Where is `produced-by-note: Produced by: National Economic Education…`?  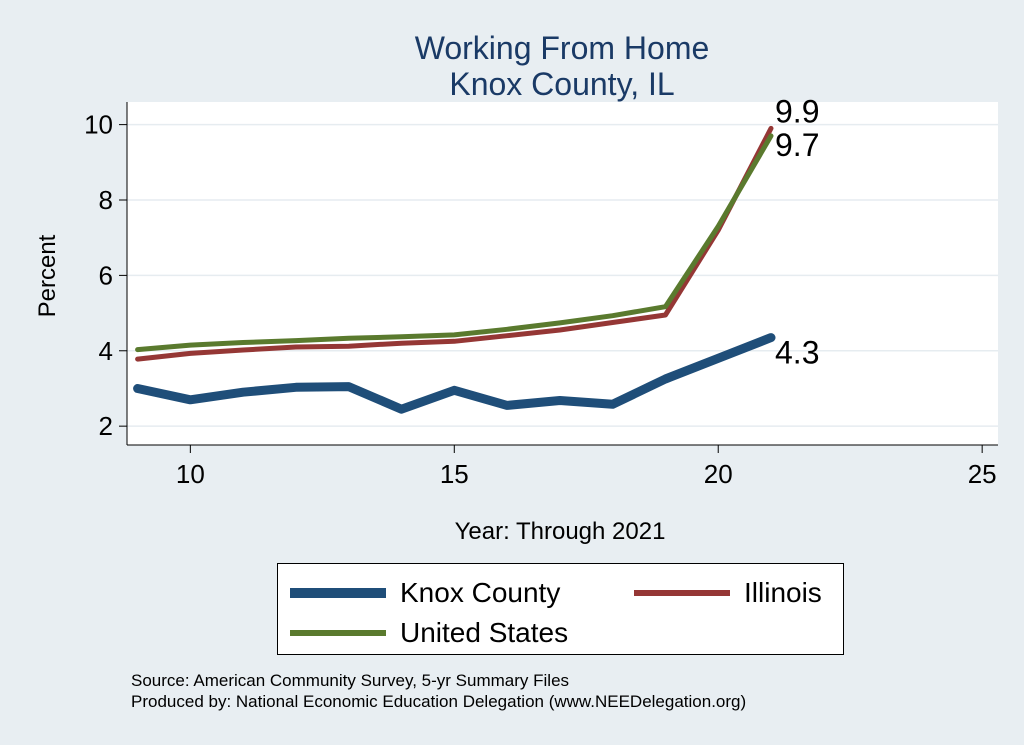
produced-by-note: Produced by: National Economic Education… is located at coordinates (439, 701).